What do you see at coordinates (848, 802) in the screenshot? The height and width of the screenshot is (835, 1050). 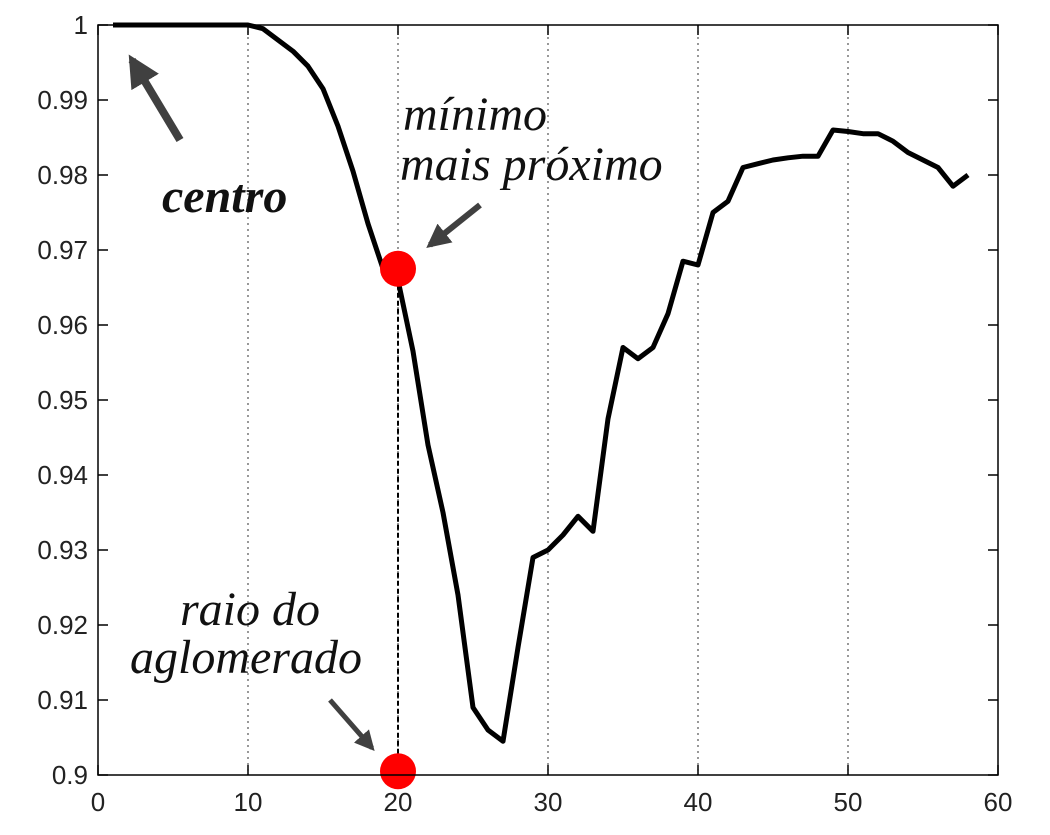 I see `x-tick-label: 50` at bounding box center [848, 802].